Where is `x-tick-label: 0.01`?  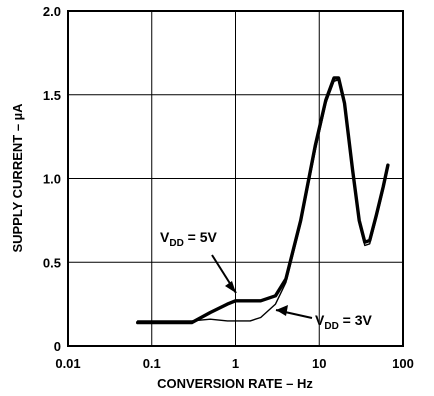
x-tick-label: 0.01 is located at coordinates (67, 363).